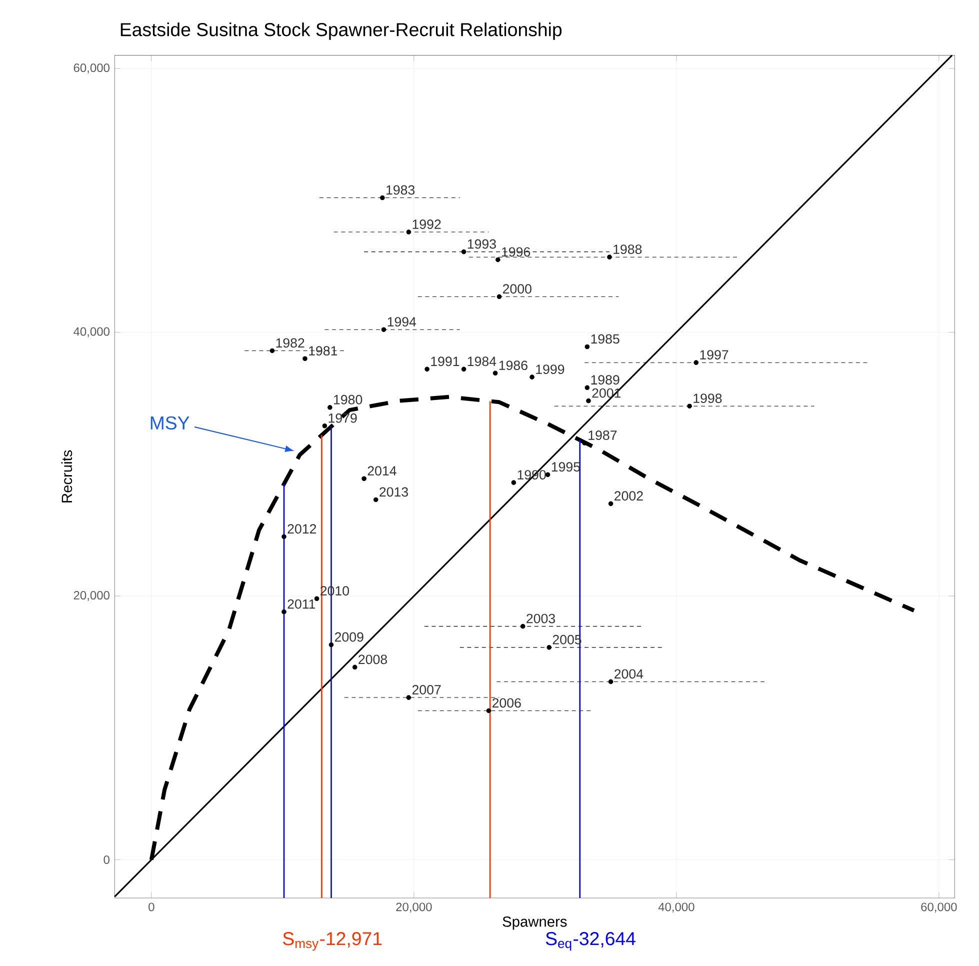  Describe the element at coordinates (402, 322) in the screenshot. I see `annotation: 1994` at that location.